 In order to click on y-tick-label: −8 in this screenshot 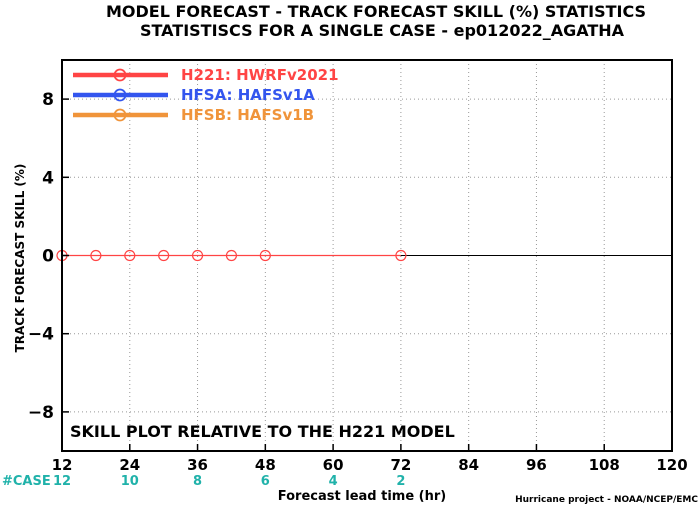, I will do `click(41, 413)`.